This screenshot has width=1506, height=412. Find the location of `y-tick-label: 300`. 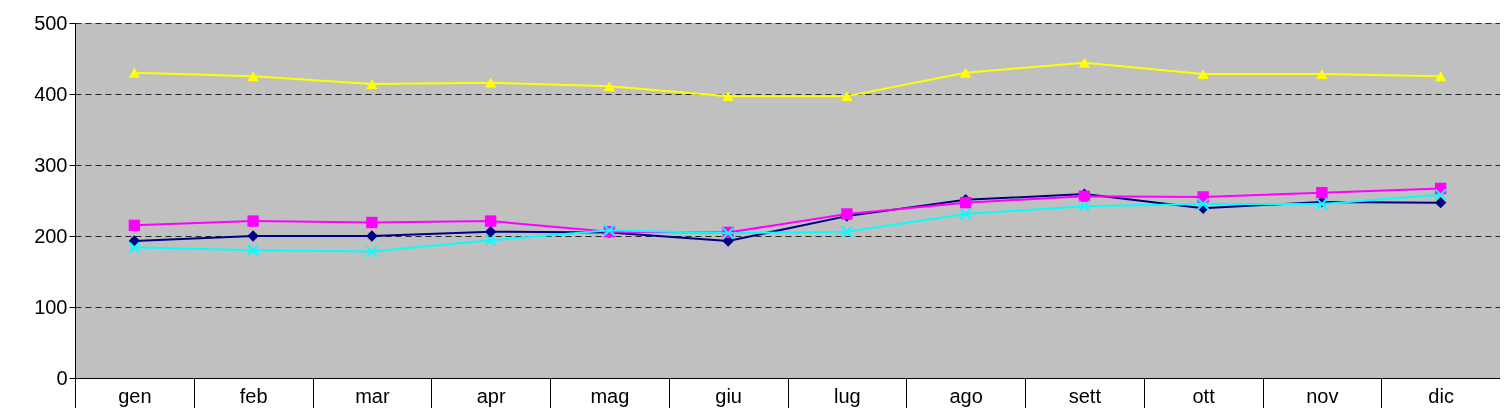

y-tick-label: 300 is located at coordinates (51, 164).